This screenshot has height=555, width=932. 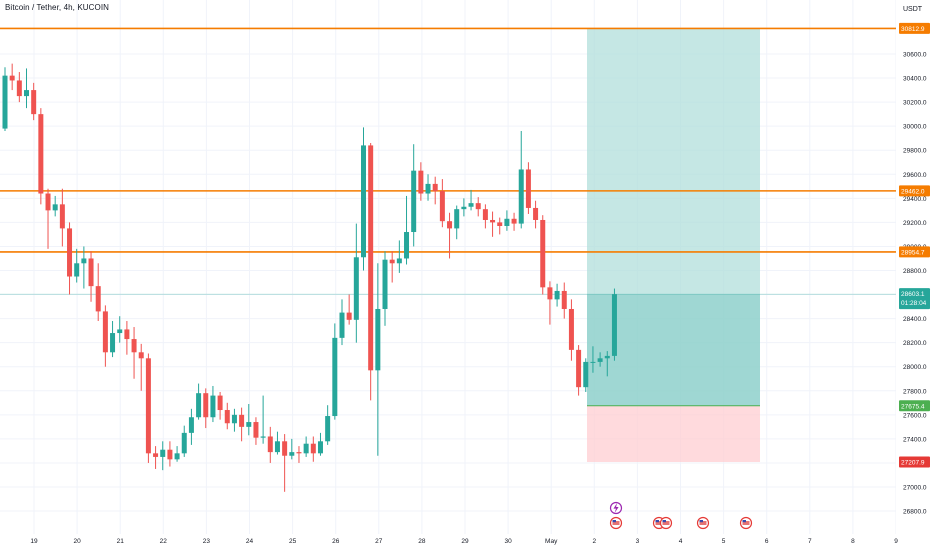 I want to click on x-tick-label: 6, so click(x=767, y=541).